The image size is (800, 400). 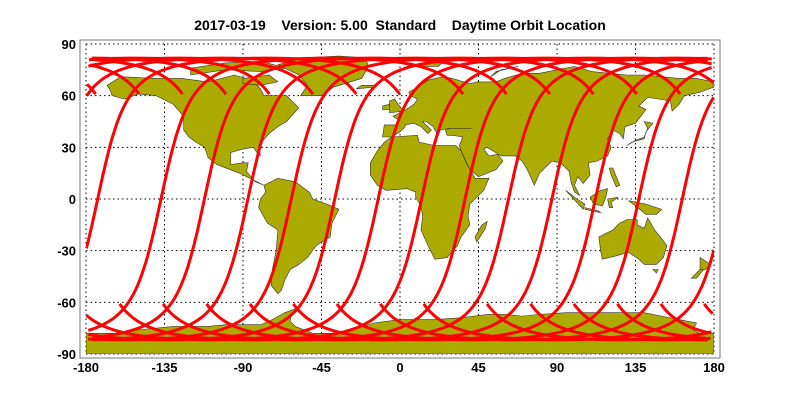 I want to click on lat-tick-label: -30, so click(x=66, y=251).